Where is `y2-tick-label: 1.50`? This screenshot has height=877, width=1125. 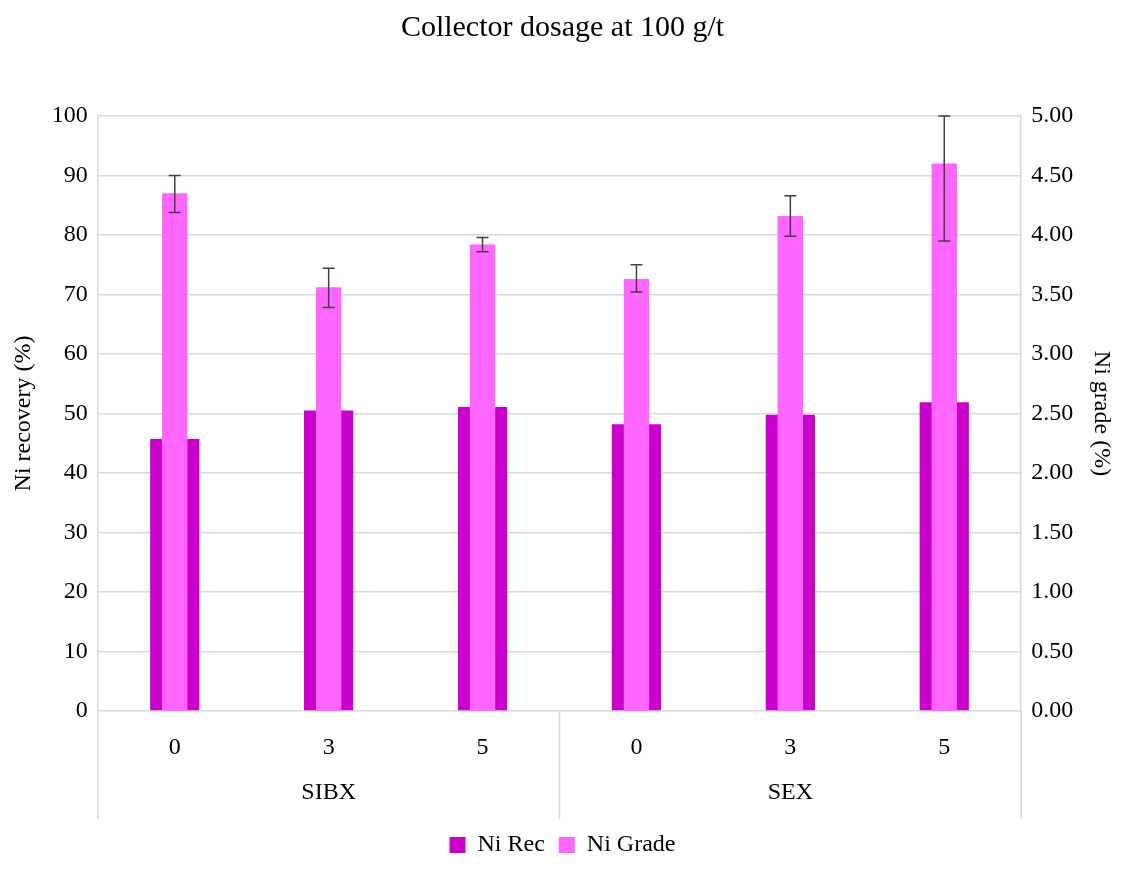 y2-tick-label: 1.50 is located at coordinates (1052, 530).